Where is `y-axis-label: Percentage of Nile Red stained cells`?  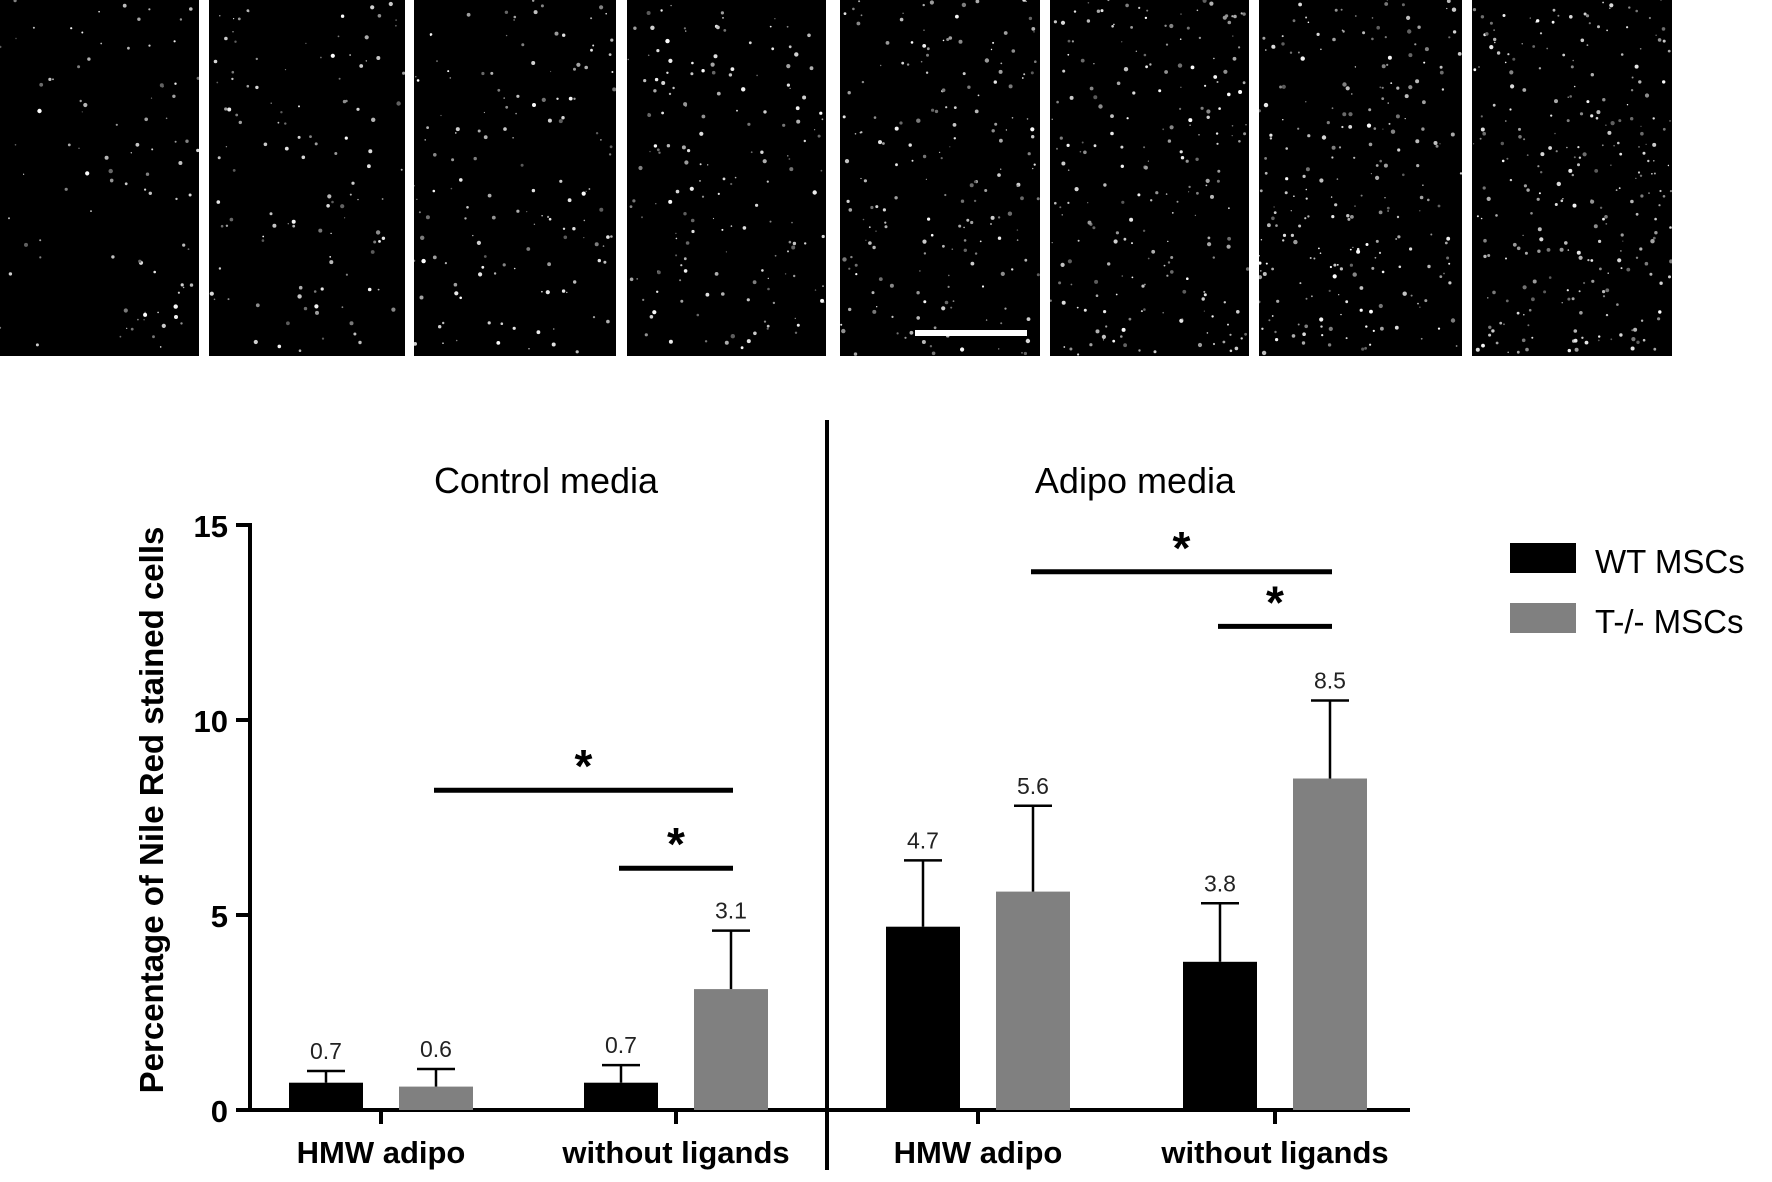 y-axis-label: Percentage of Nile Red stained cells is located at coordinates (151, 810).